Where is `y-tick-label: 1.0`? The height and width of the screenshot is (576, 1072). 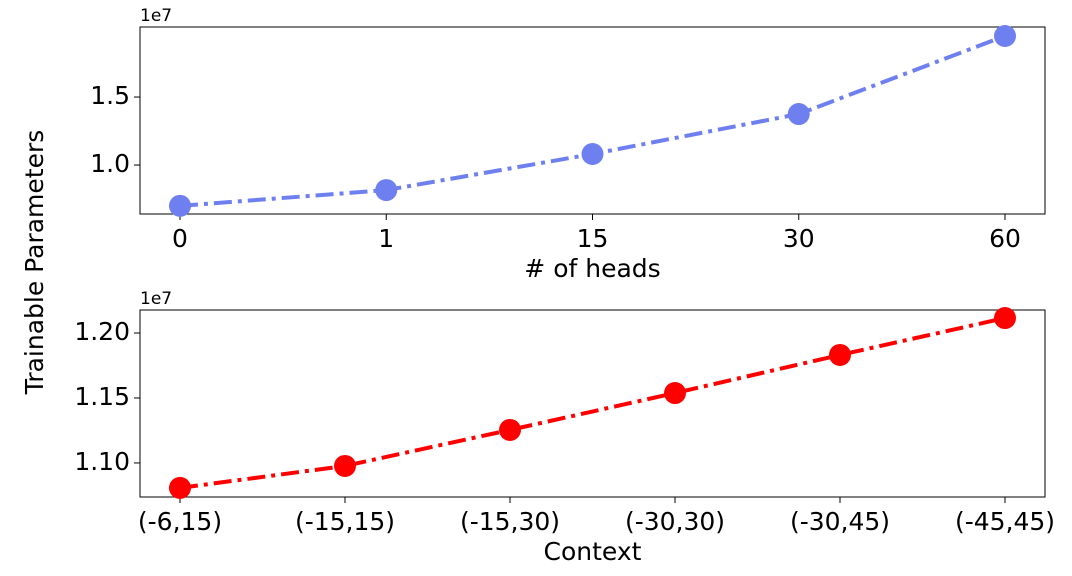 y-tick-label: 1.0 is located at coordinates (110, 163).